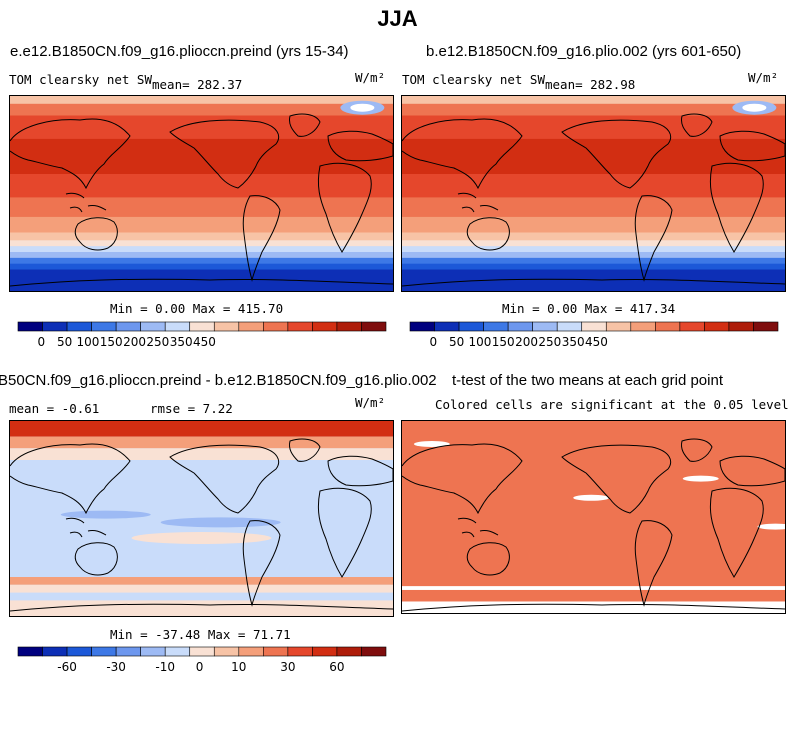 The height and width of the screenshot is (733, 795). What do you see at coordinates (526, 342) in the screenshot?
I see `colorbar-tick-label: 200` at bounding box center [526, 342].